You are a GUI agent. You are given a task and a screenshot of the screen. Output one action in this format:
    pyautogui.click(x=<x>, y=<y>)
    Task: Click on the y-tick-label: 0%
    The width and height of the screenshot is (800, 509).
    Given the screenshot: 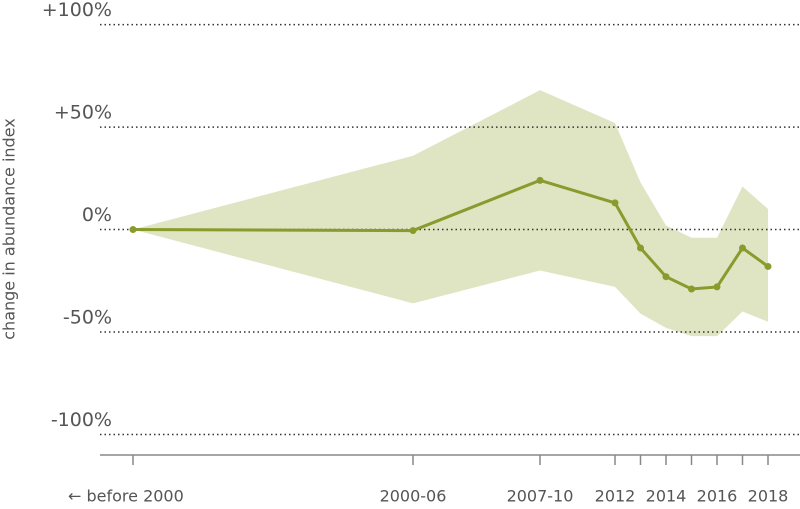 What is the action you would take?
    pyautogui.click(x=97, y=215)
    